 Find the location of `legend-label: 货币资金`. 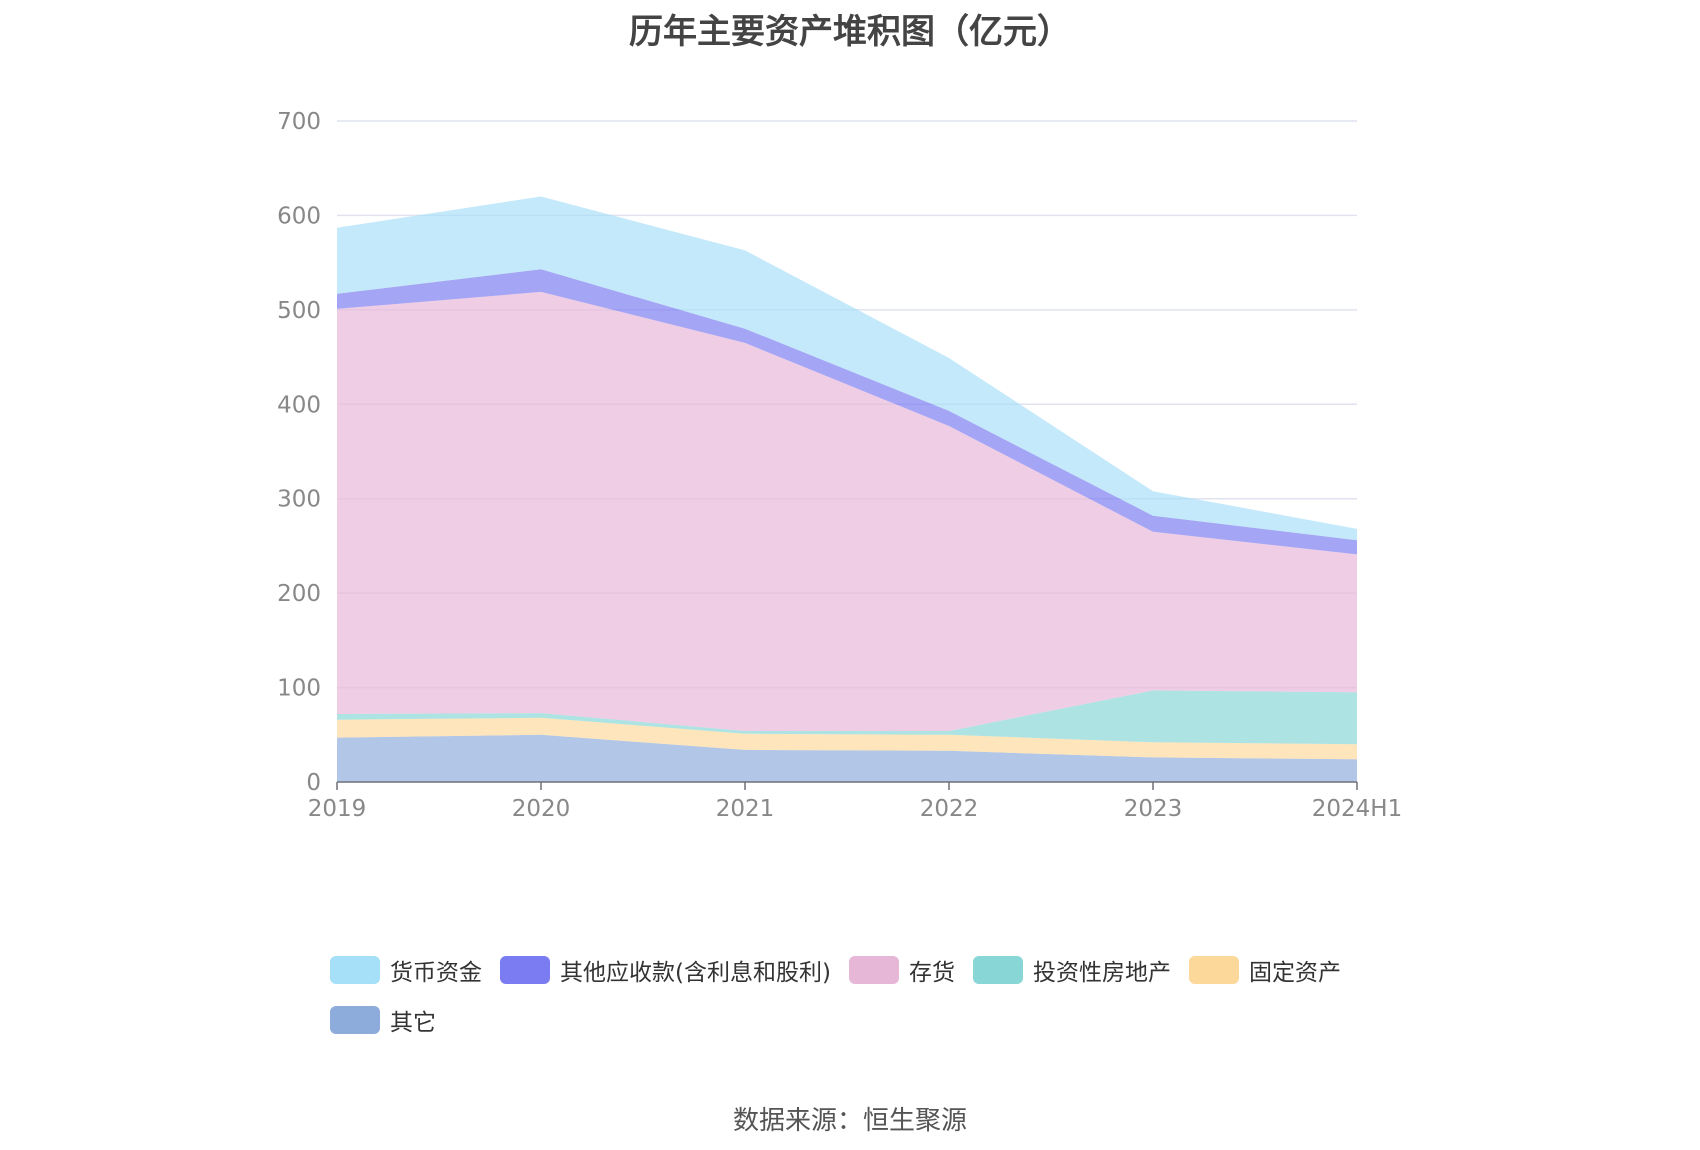

legend-label: 货币资金 is located at coordinates (436, 973).